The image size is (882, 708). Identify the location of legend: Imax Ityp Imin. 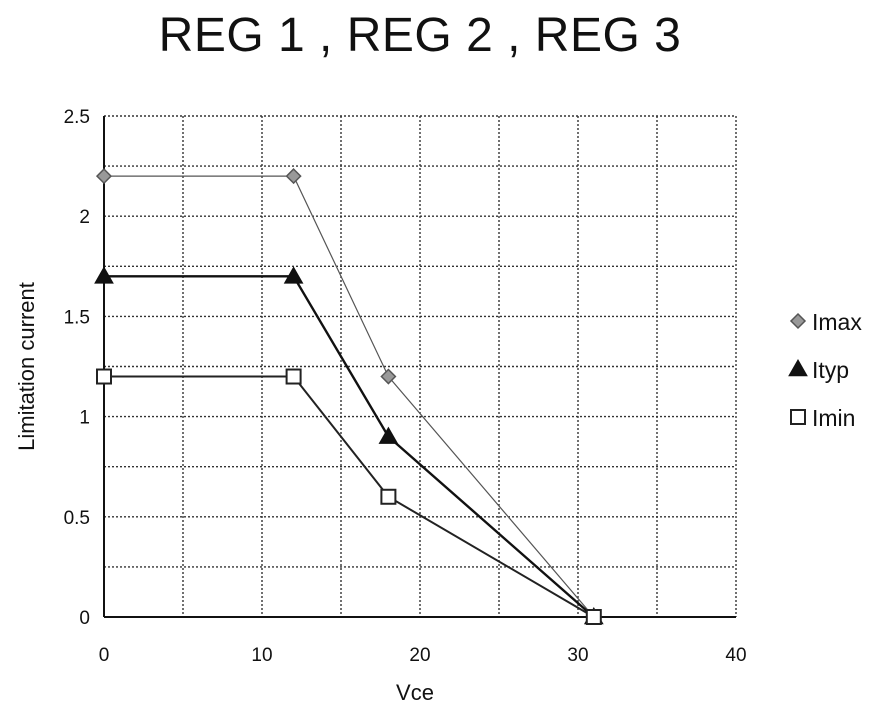
(825, 370).